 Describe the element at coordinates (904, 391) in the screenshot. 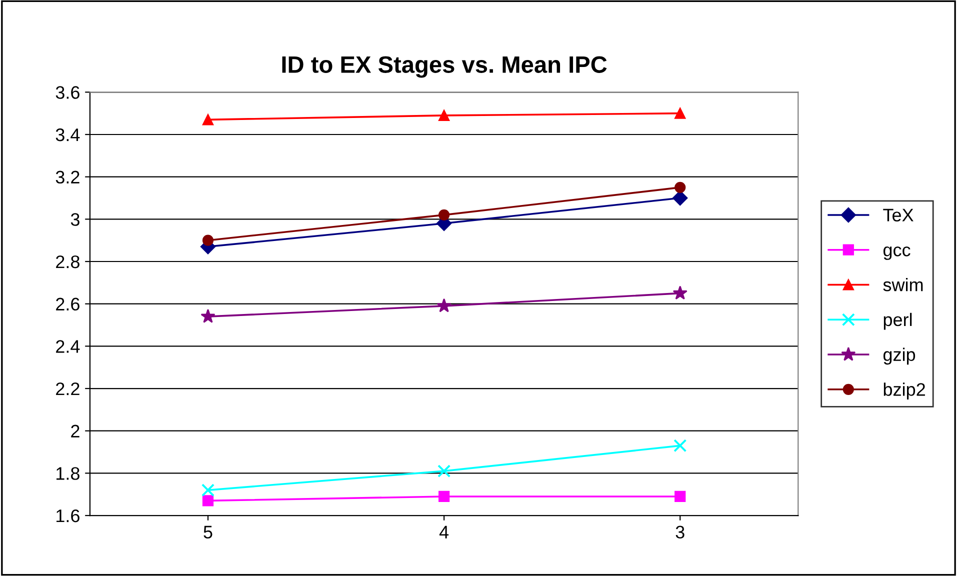

I see `legend-label: bzip2` at that location.